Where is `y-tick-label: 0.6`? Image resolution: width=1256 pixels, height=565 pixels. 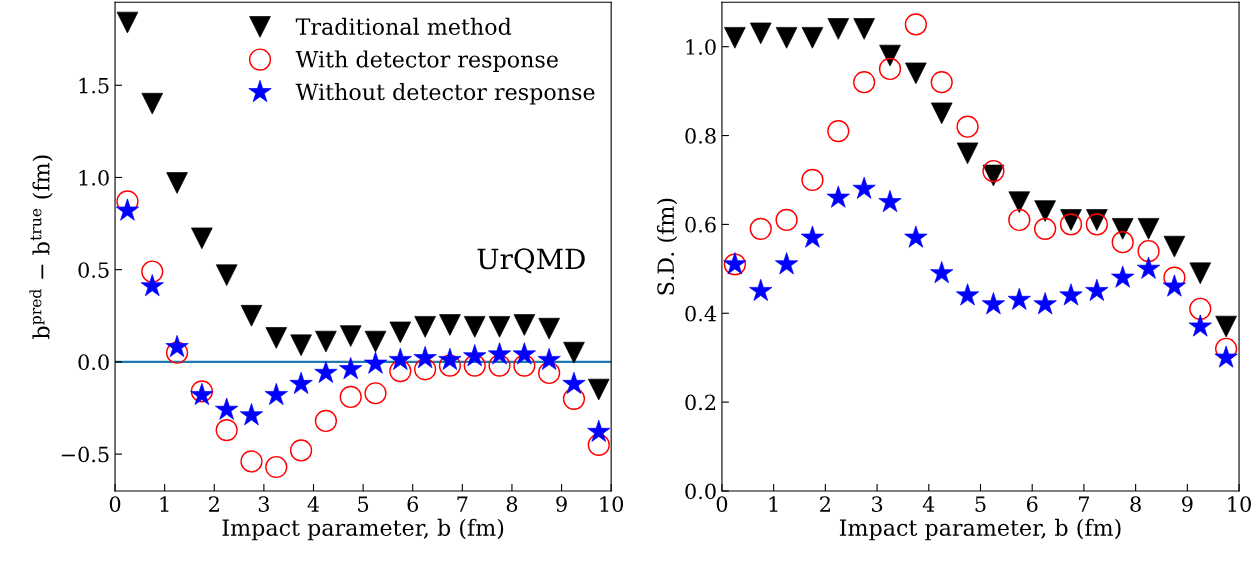
y-tick-label: 0.6 is located at coordinates (700, 224).